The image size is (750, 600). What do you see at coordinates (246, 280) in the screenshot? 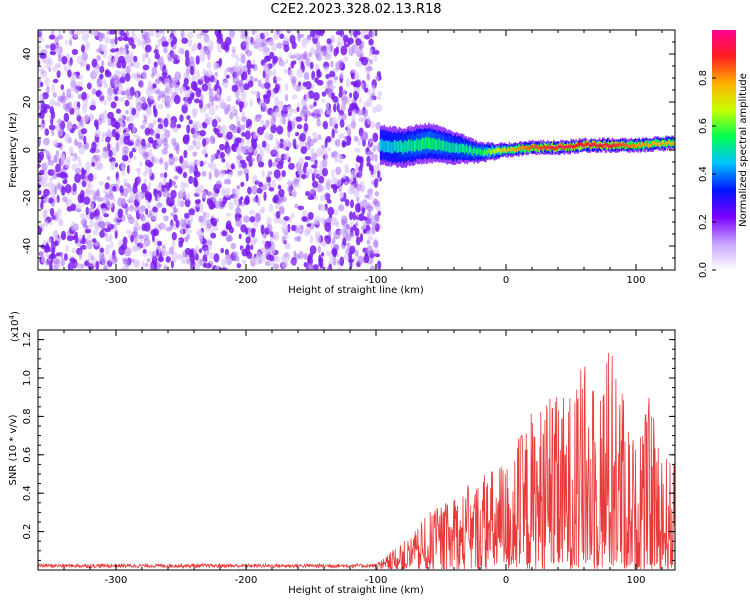
I see `x-tick-label: -200` at bounding box center [246, 280].